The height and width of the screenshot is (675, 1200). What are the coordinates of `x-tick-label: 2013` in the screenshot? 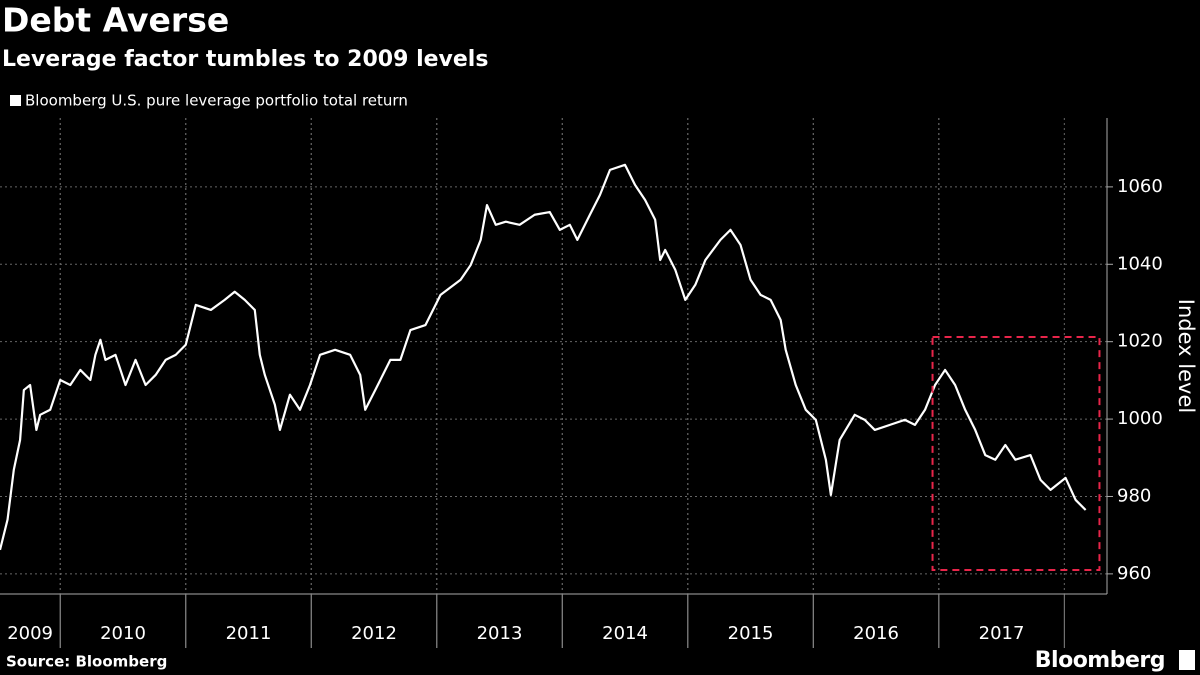 It's located at (500, 633).